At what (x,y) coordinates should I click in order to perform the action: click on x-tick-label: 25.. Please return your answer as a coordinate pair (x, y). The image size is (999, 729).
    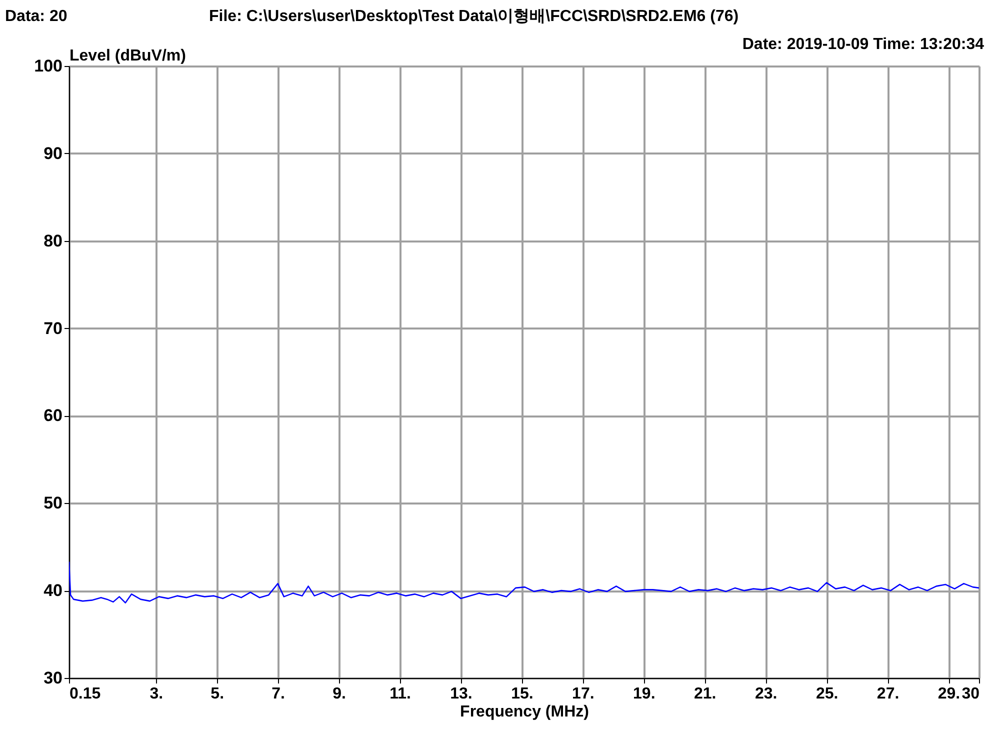
    Looking at the image, I should click on (827, 694).